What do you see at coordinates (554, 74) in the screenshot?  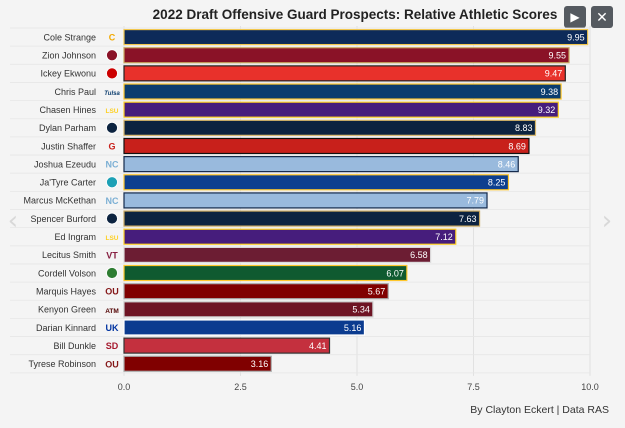 I see `bar-value-label: 9.47` at bounding box center [554, 74].